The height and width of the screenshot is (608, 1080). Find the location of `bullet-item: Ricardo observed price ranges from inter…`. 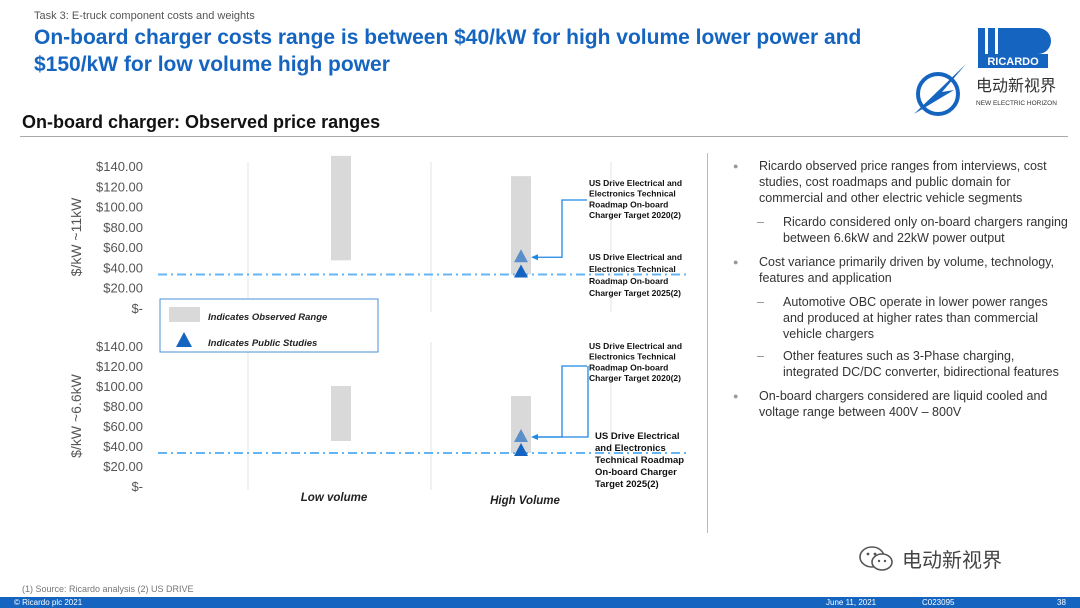

bullet-item: Ricardo observed price ranges from inter… is located at coordinates (900, 182).